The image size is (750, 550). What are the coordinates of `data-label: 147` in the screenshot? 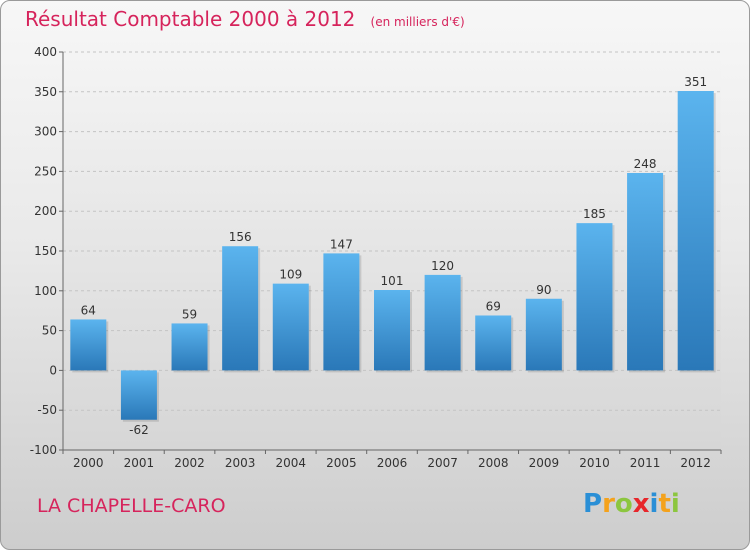 It's located at (341, 244).